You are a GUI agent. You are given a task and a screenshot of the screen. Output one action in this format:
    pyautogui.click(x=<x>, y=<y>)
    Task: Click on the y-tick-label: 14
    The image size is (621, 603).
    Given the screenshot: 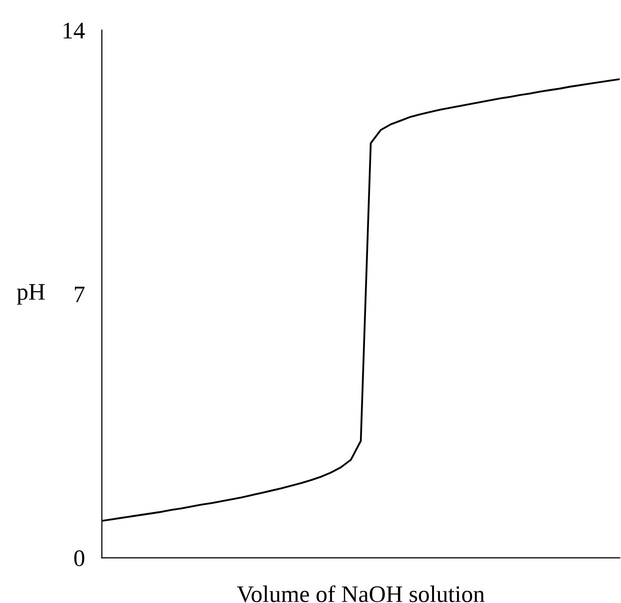 What is the action you would take?
    pyautogui.click(x=74, y=30)
    